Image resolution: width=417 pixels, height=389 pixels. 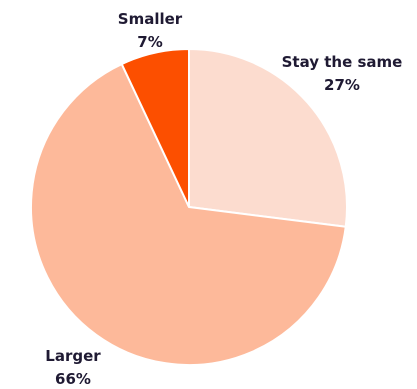 I want to click on slice-label-smaller: Smaller, so click(x=150, y=19).